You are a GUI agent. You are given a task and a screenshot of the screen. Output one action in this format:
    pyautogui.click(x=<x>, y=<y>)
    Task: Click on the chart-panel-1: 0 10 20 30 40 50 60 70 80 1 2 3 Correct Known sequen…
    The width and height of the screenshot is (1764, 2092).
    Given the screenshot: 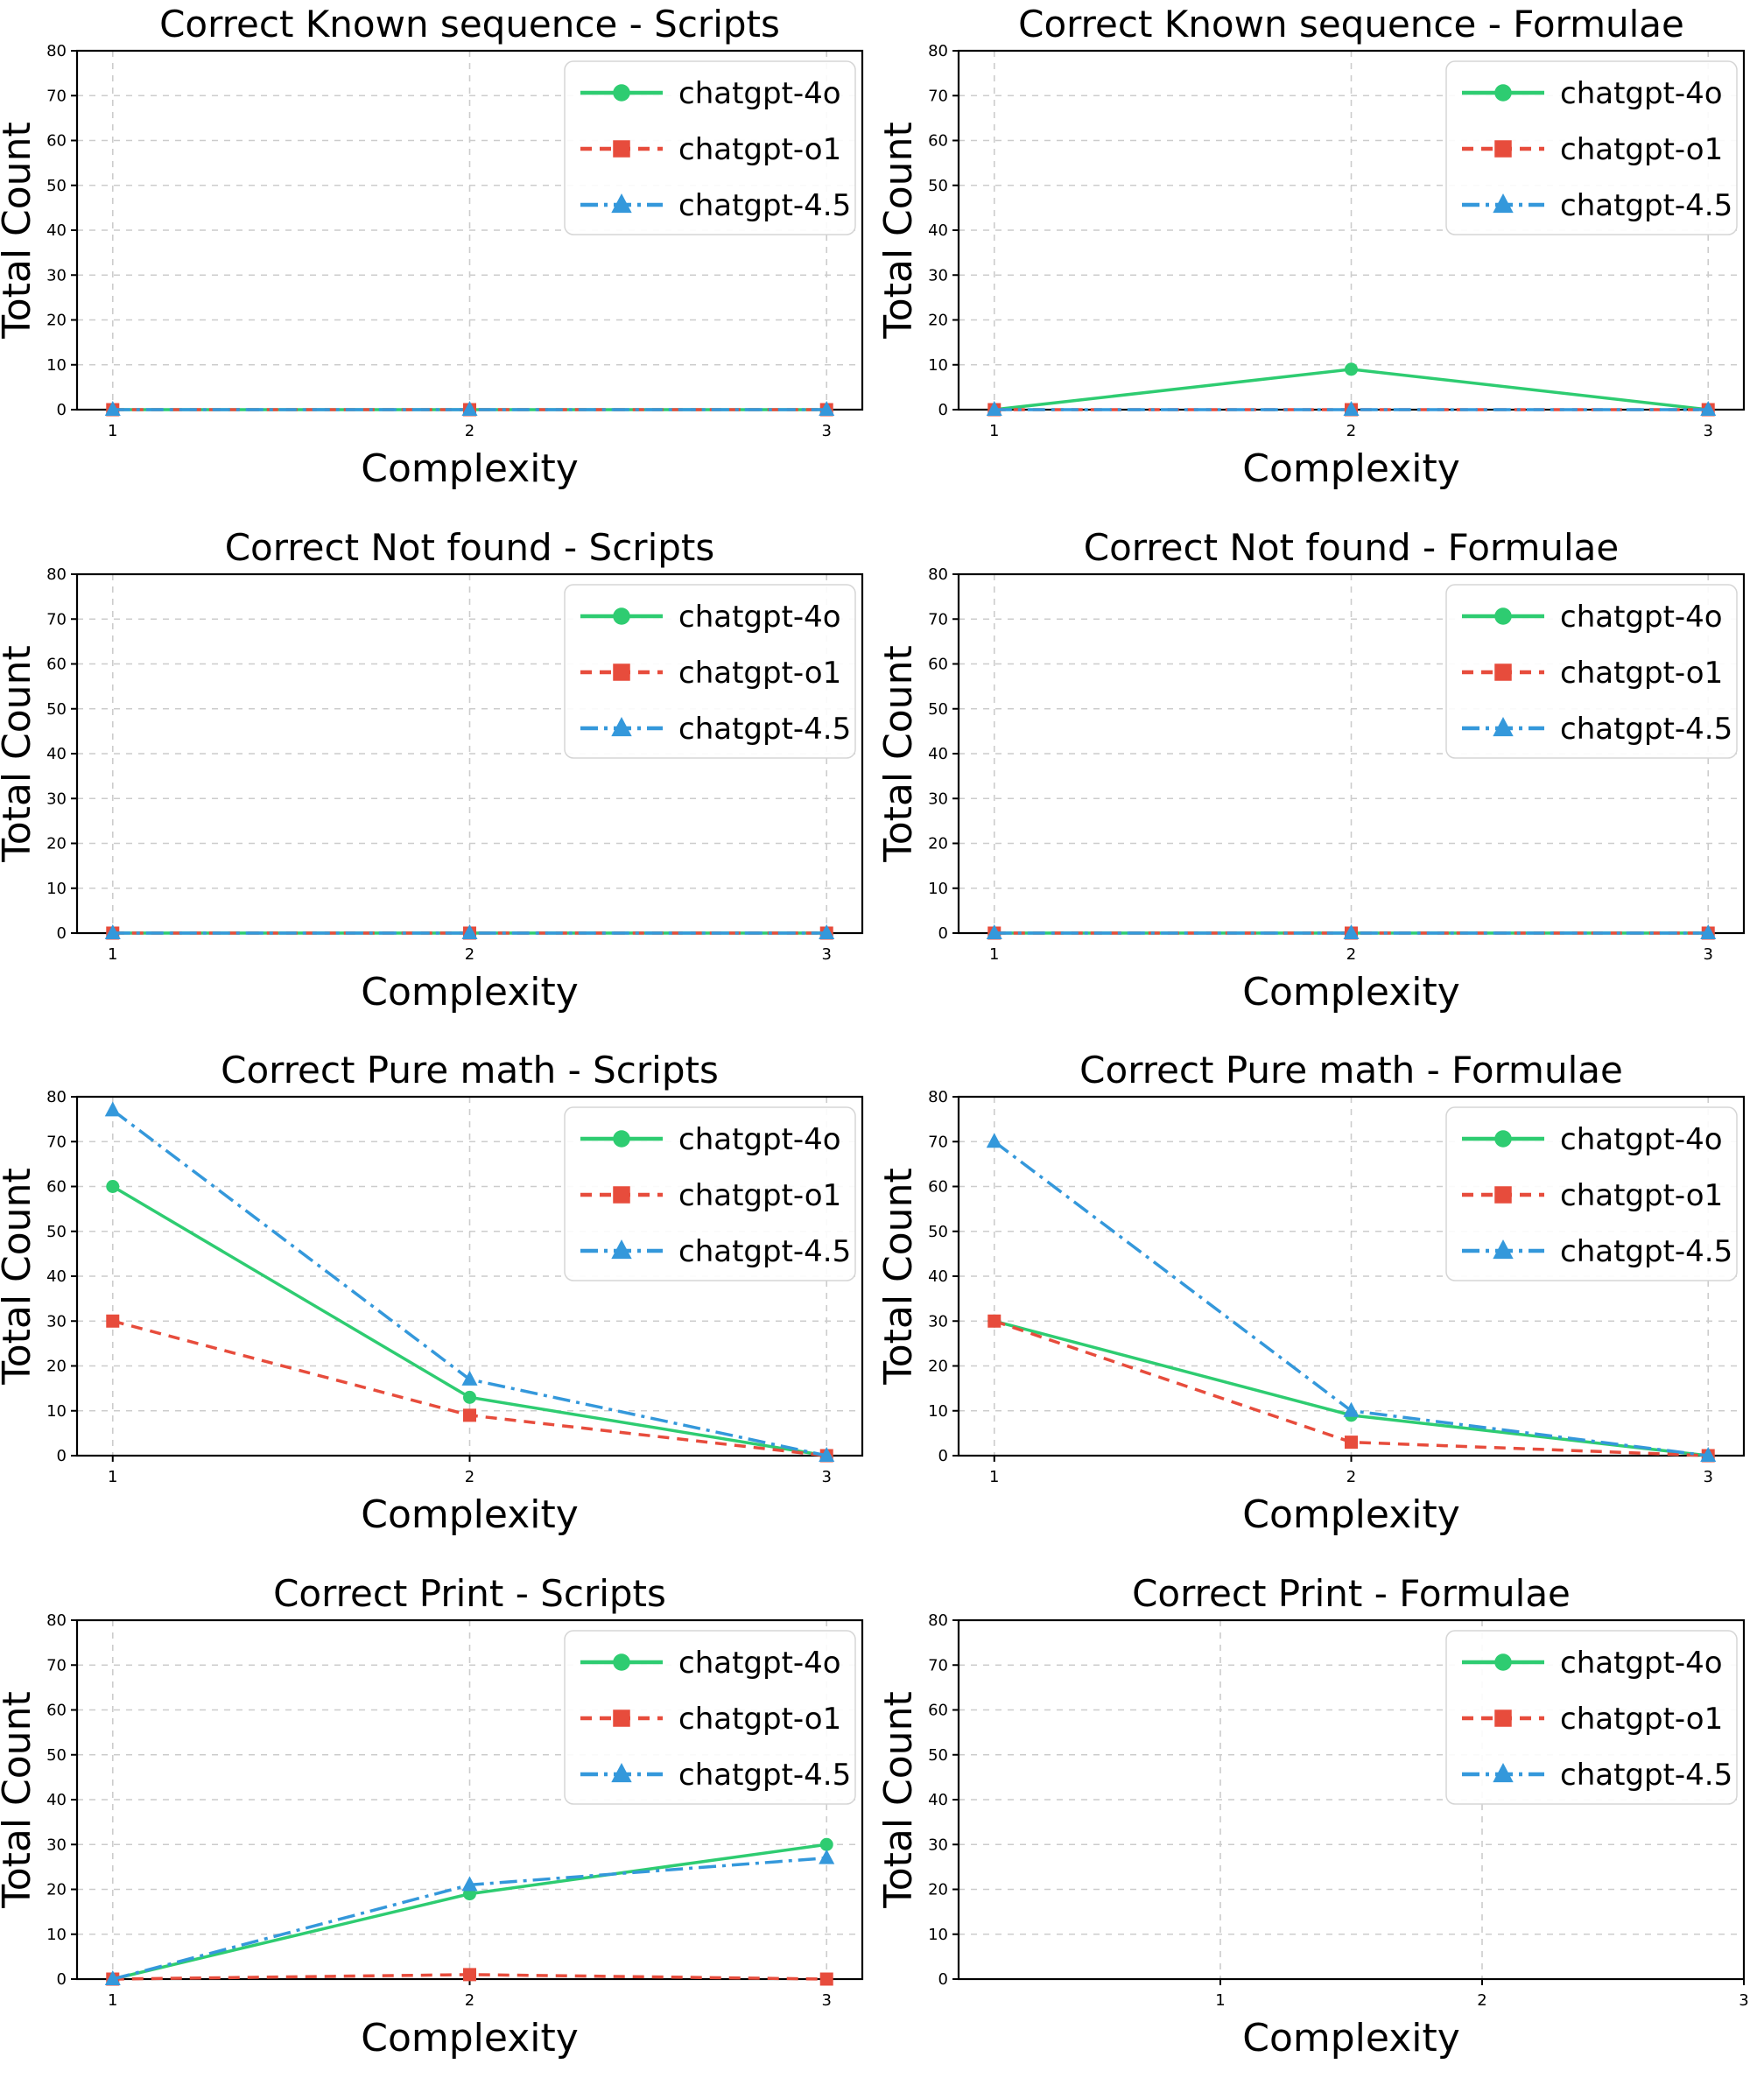 What is the action you would take?
    pyautogui.click(x=1323, y=261)
    